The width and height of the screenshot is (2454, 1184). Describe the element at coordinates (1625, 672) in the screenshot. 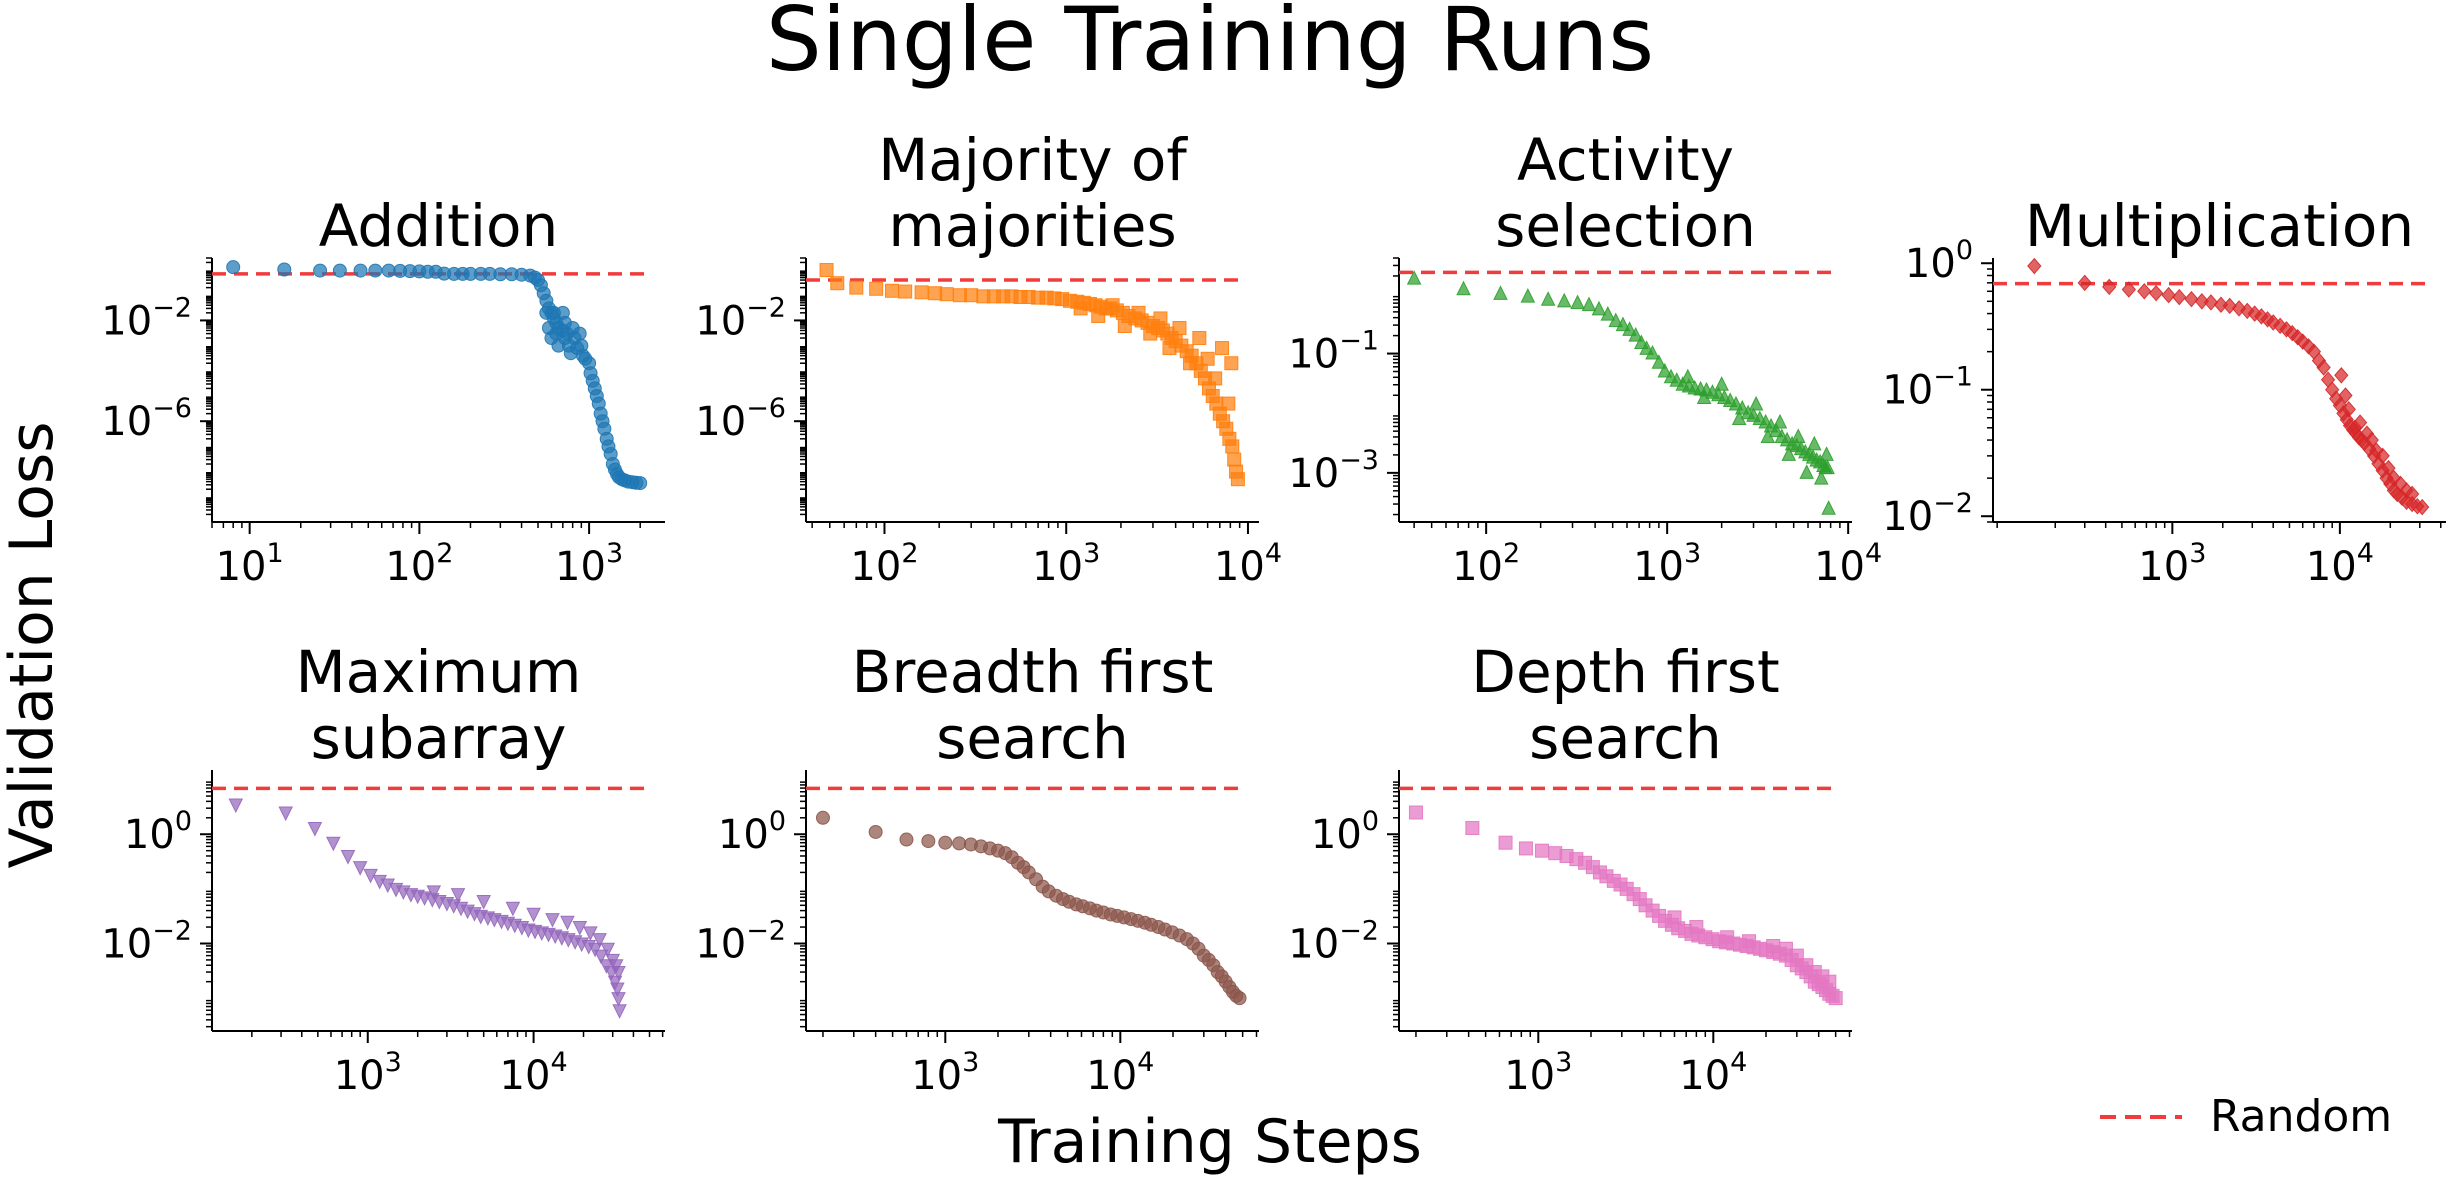

I see `subplot-title: Depth first` at that location.